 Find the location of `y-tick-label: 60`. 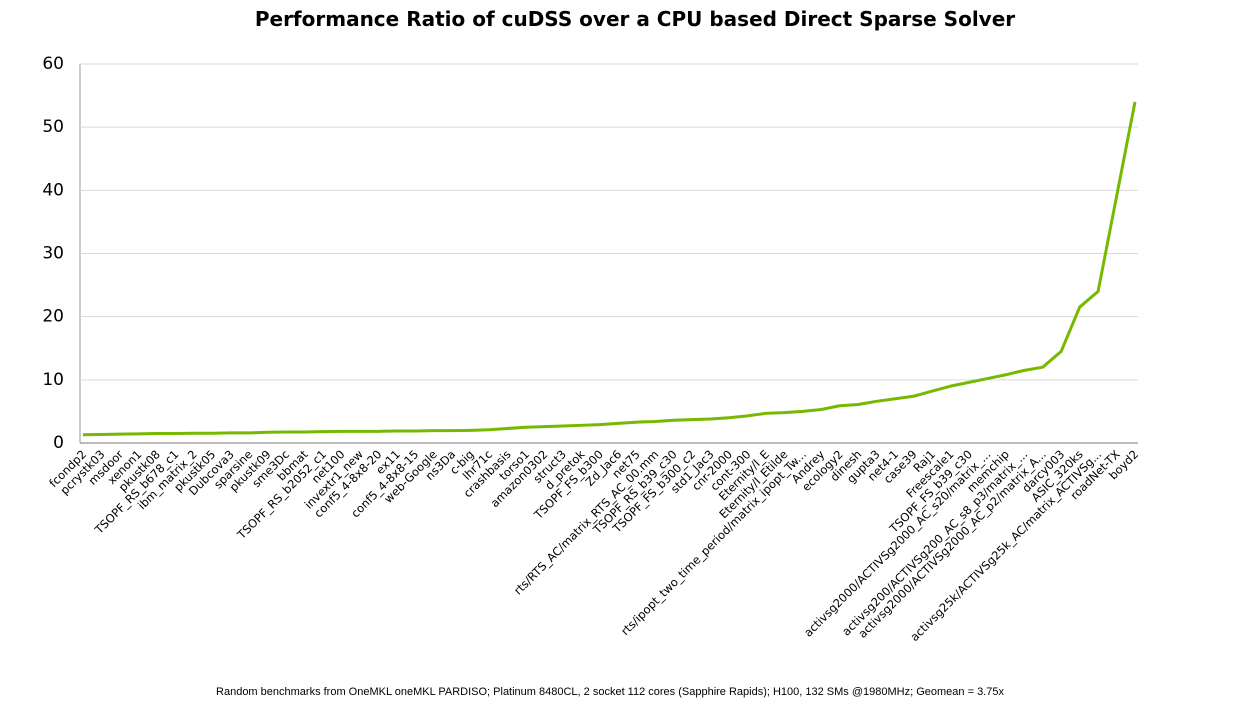

y-tick-label: 60 is located at coordinates (53, 64).